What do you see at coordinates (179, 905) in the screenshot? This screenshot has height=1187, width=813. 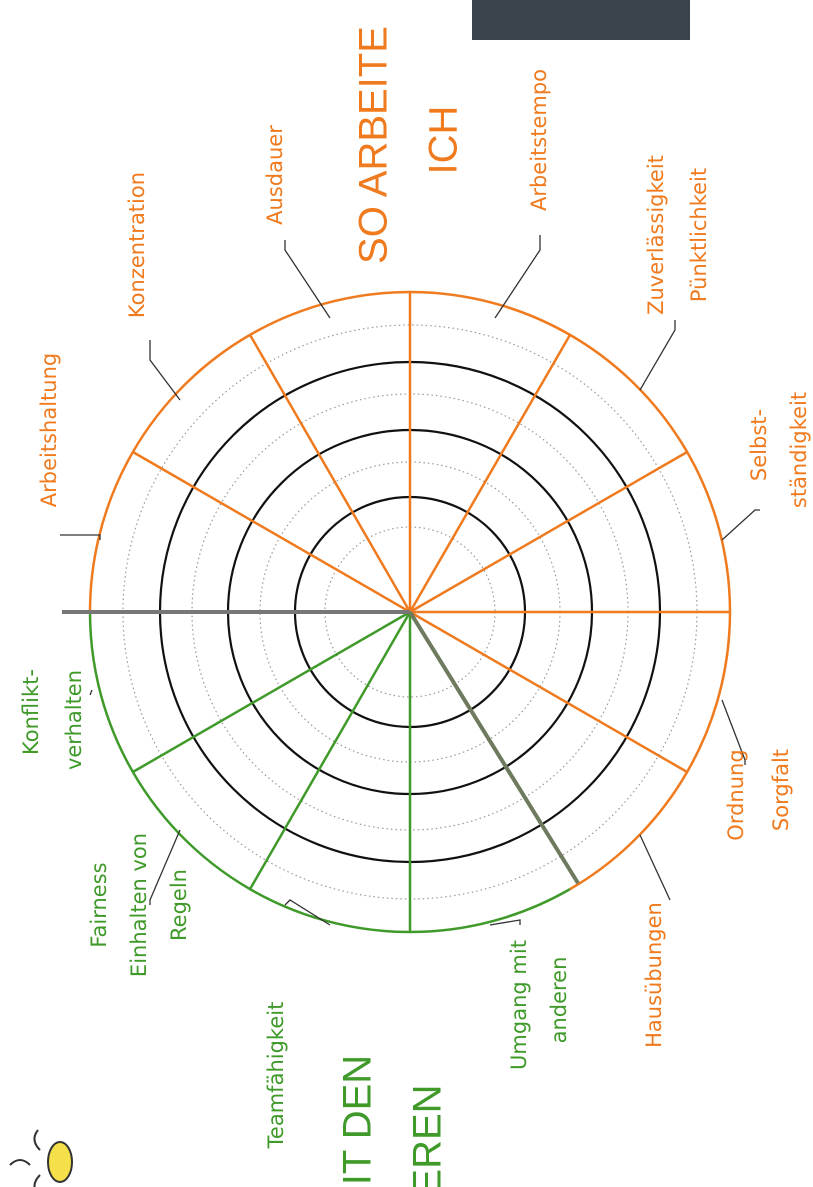 I see `label: Regeln` at bounding box center [179, 905].